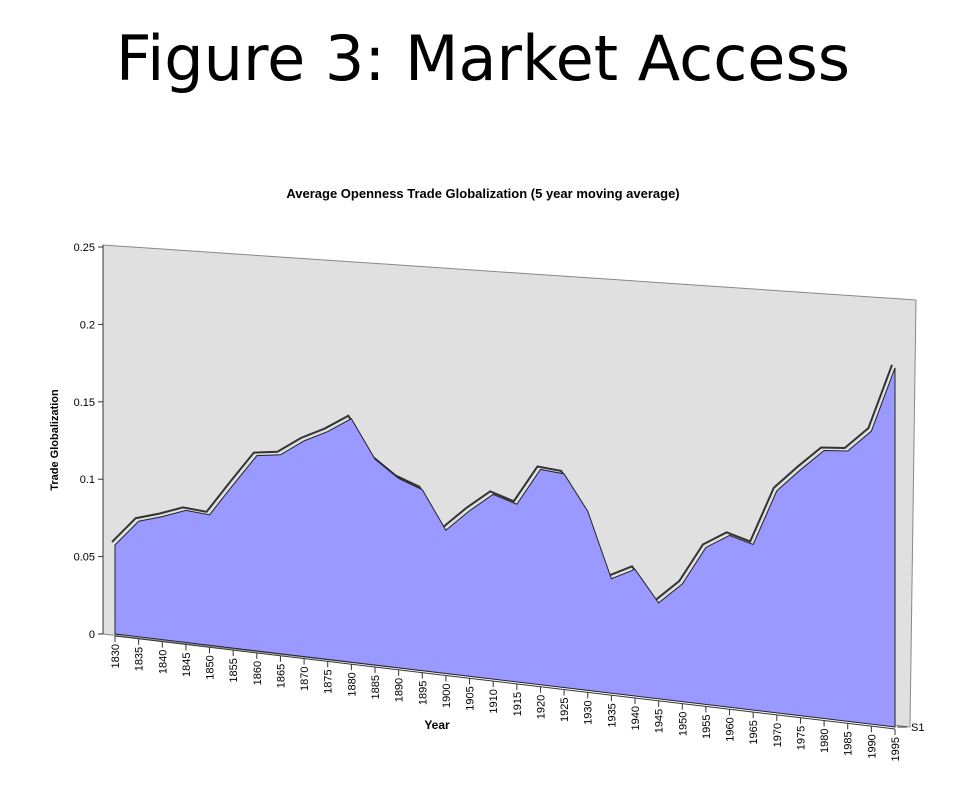 The height and width of the screenshot is (807, 966). I want to click on y-tick-label: 0.25, so click(84, 248).